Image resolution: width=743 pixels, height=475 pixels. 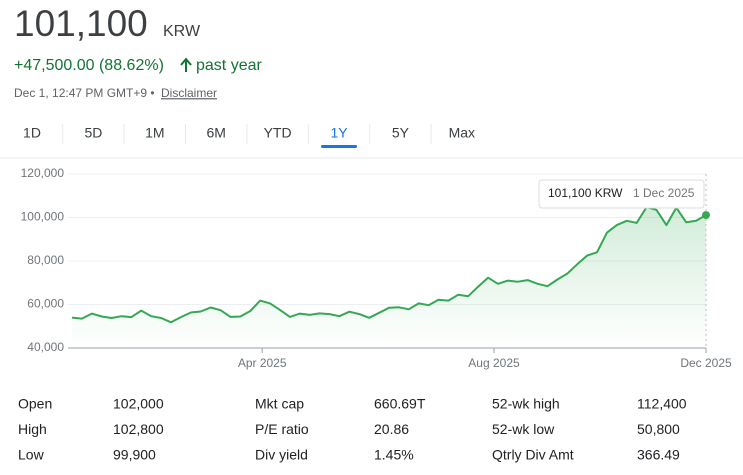 What do you see at coordinates (585, 193) in the screenshot?
I see `tooltip-value: 101,100 KRW` at bounding box center [585, 193].